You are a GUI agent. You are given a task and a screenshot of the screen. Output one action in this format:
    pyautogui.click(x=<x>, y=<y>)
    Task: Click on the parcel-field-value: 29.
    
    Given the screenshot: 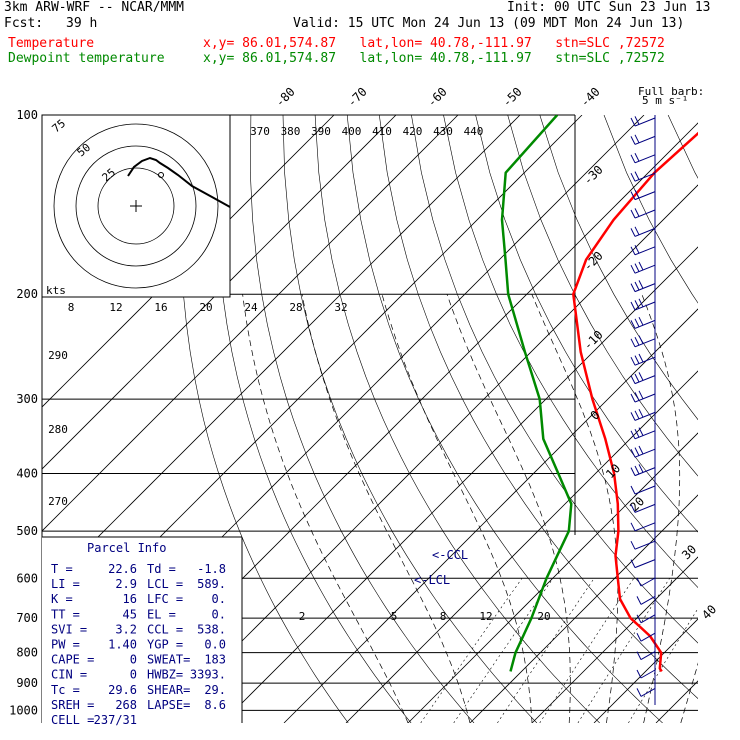 What is the action you would take?
    pyautogui.click(x=215, y=690)
    